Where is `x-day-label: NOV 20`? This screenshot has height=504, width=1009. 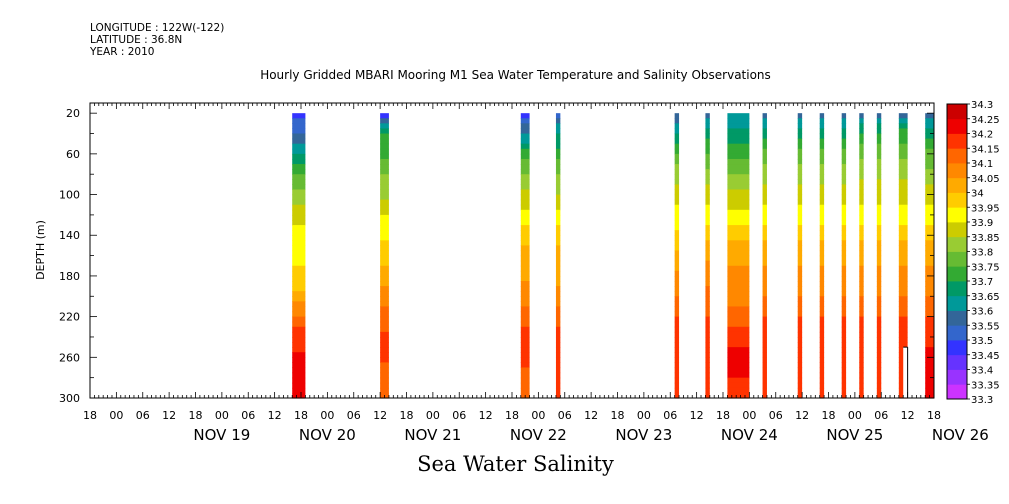
x-day-label: NOV 20 is located at coordinates (327, 435).